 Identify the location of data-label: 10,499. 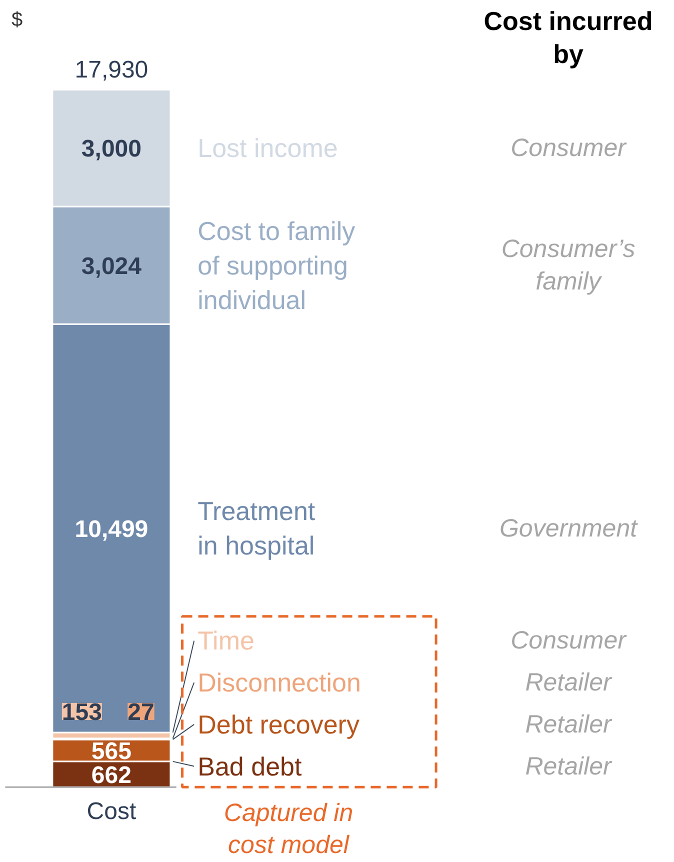
(111, 529).